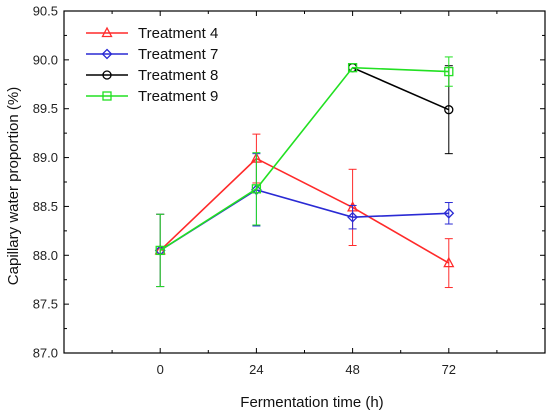 This screenshot has height=416, width=550. Describe the element at coordinates (178, 33) in the screenshot. I see `legend-label: Treatment 4` at that location.